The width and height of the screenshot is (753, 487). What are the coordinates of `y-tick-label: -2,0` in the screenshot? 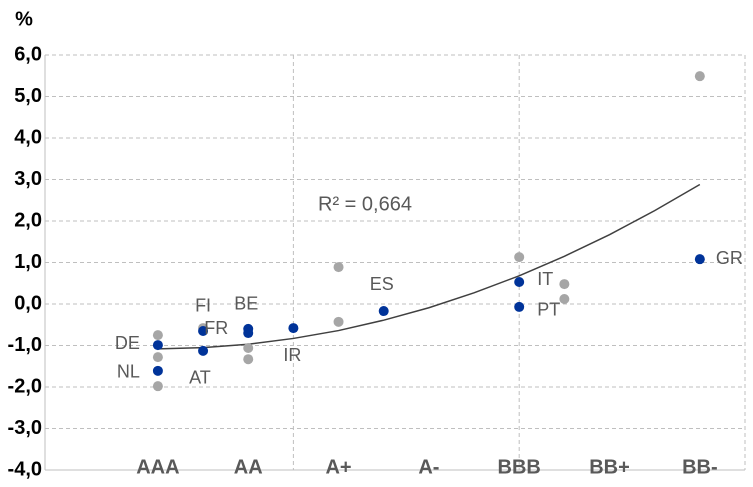 It's located at (25, 386).